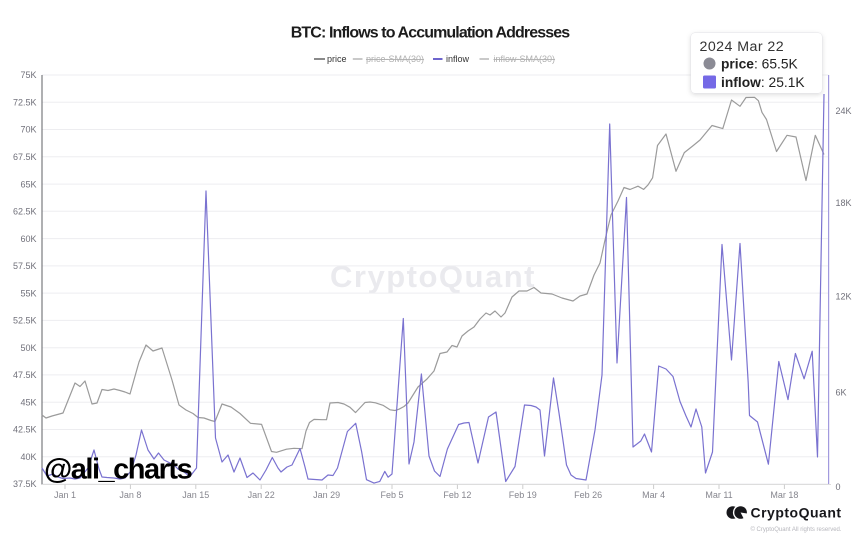 This screenshot has width=860, height=542. What do you see at coordinates (718, 495) in the screenshot?
I see `svg-text: Mar 11` at bounding box center [718, 495].